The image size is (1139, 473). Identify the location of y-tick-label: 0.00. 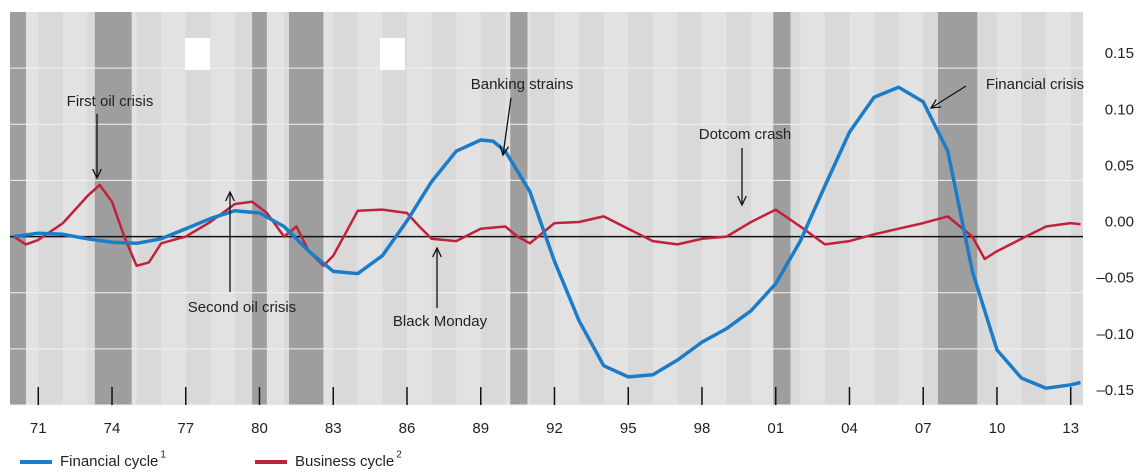
(1119, 222).